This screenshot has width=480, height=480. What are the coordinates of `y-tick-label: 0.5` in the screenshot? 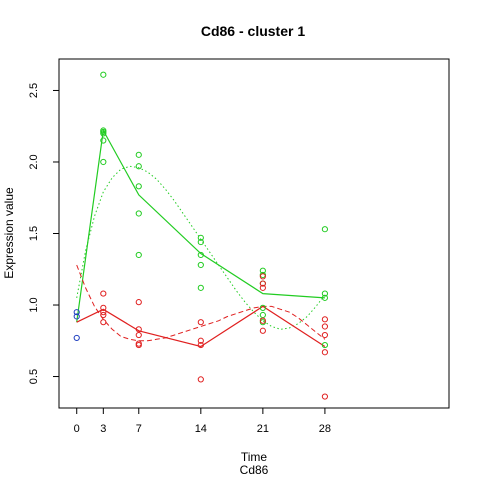 It's located at (34, 376).